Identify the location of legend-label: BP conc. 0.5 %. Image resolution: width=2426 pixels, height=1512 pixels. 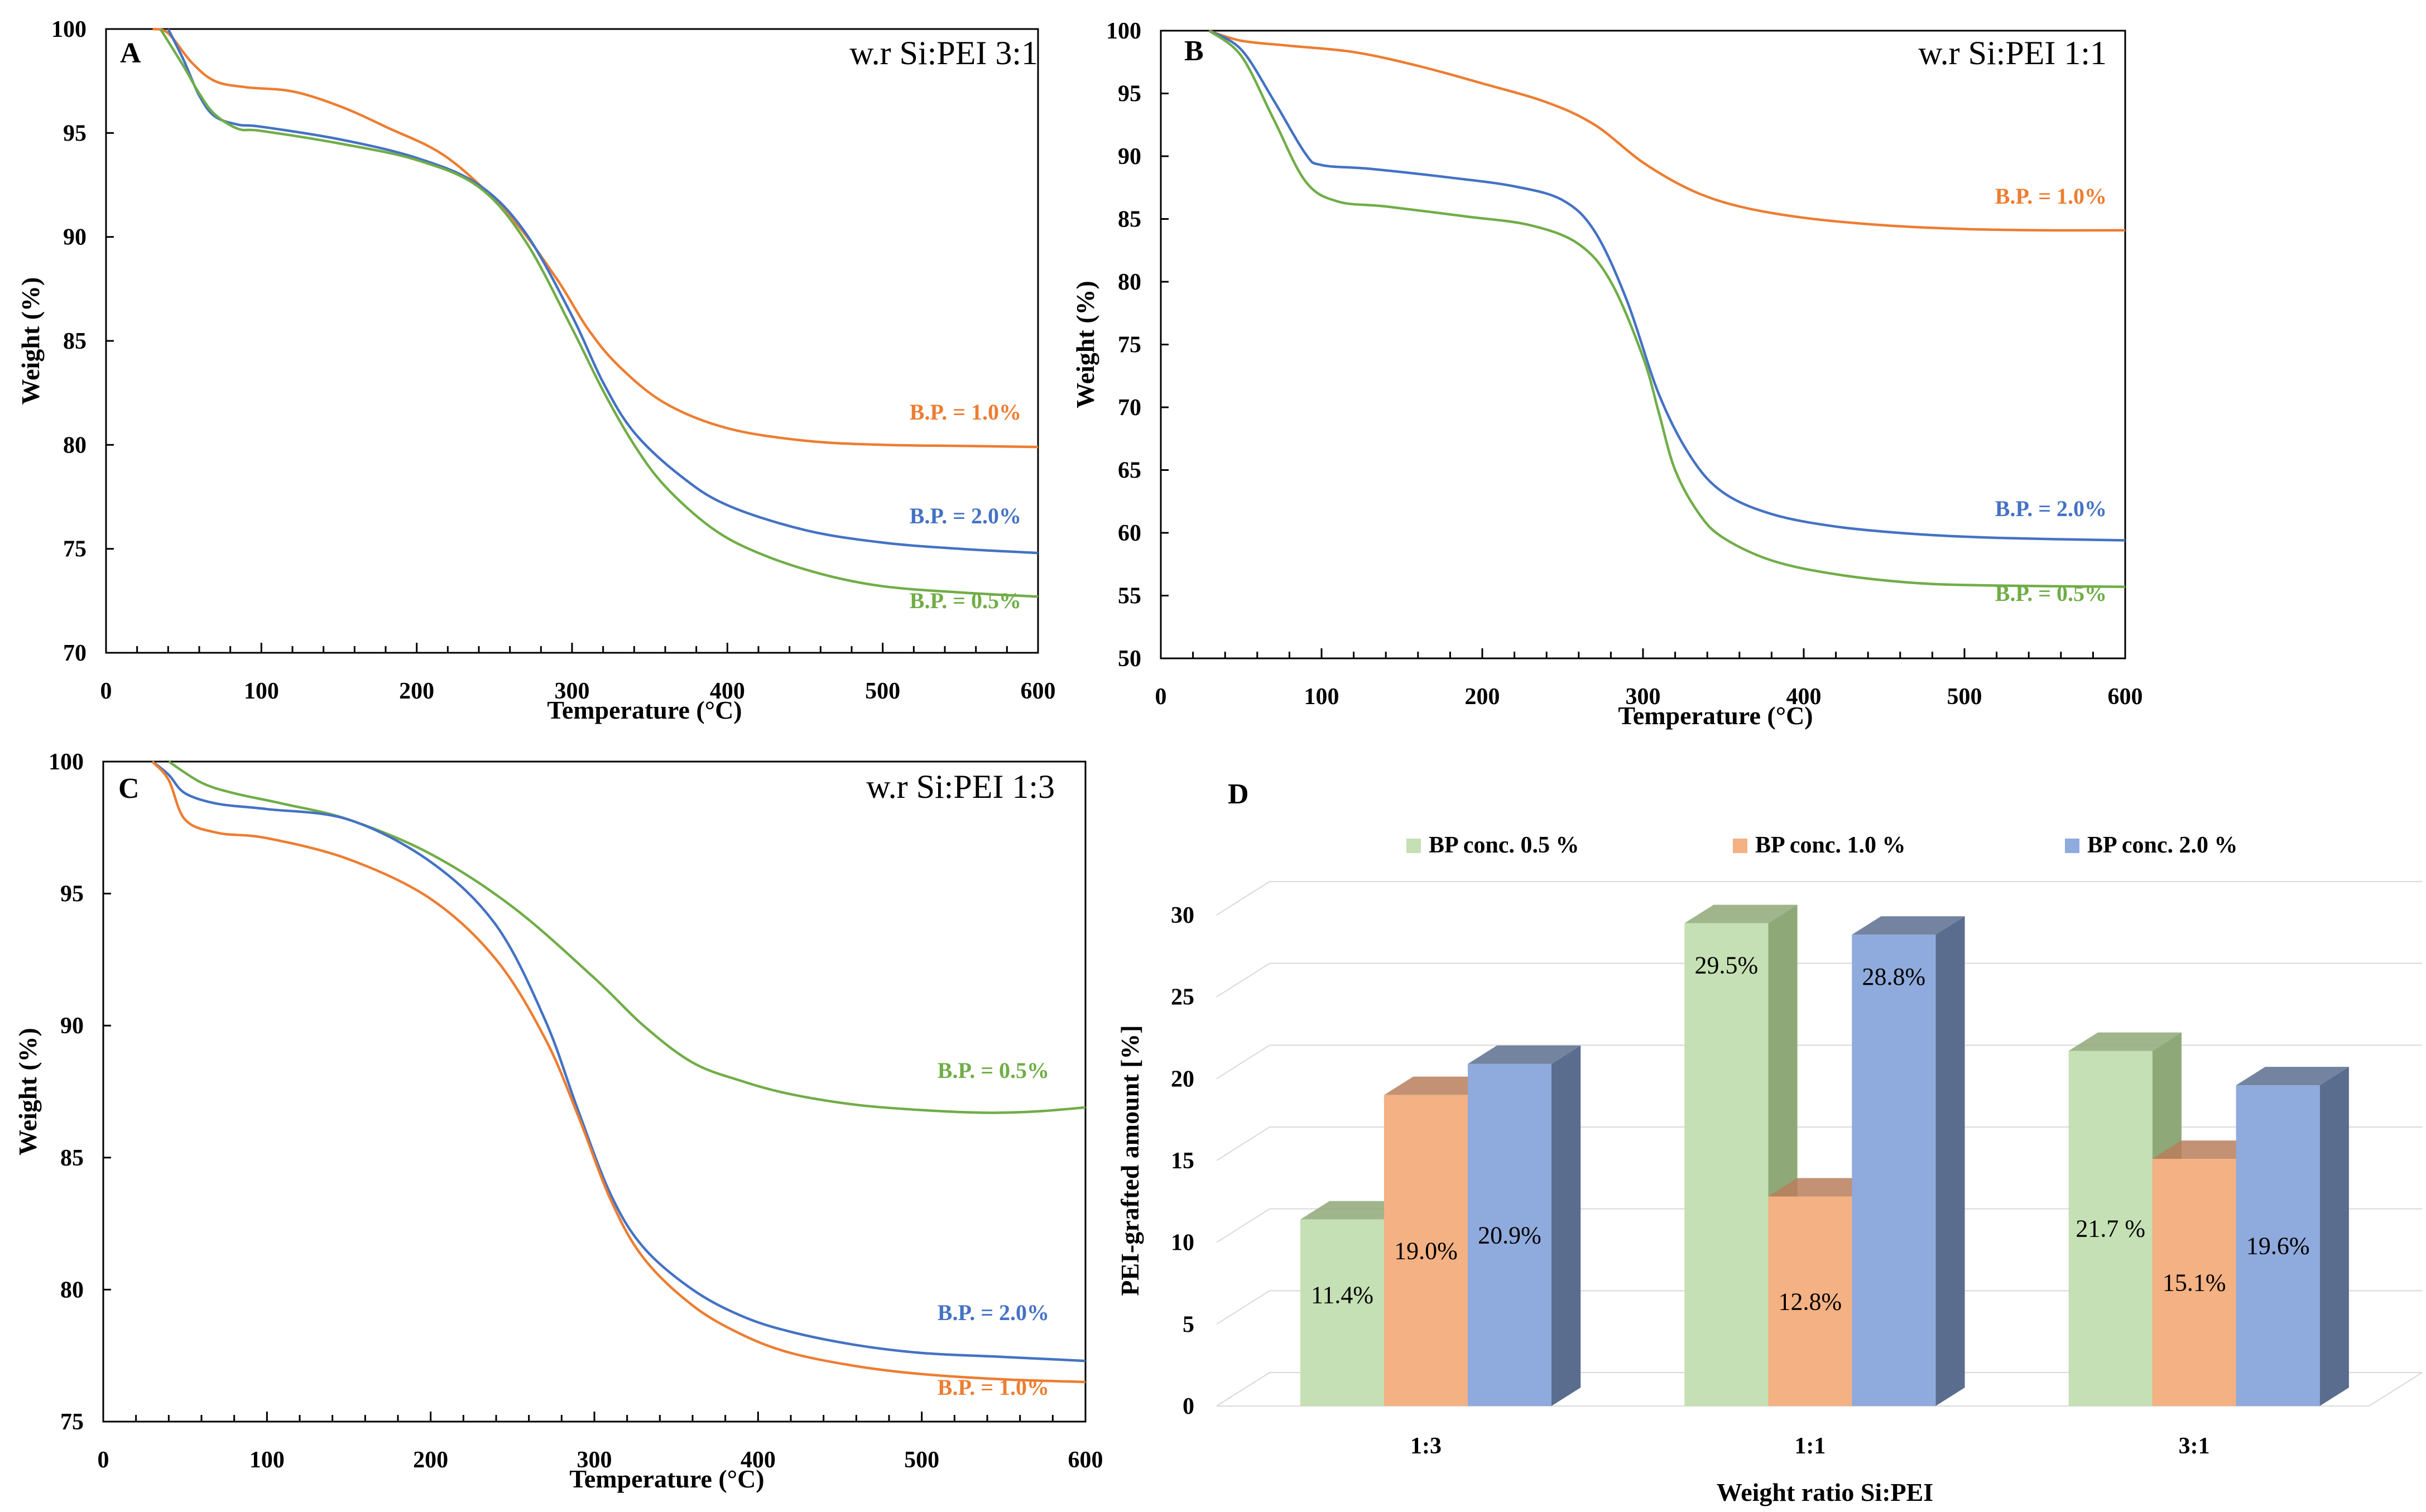
(1504, 845).